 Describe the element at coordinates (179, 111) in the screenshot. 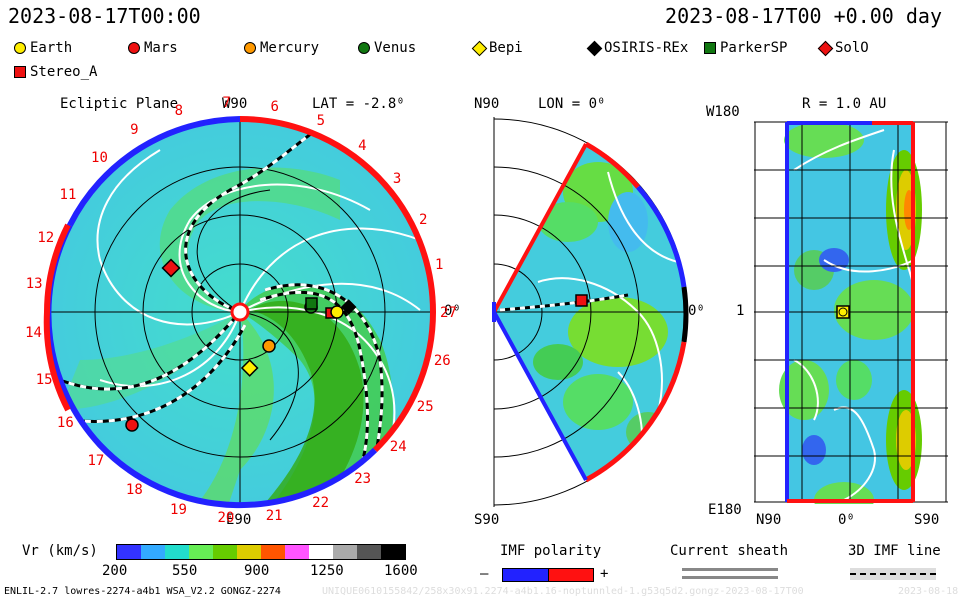

I see `carrington-number: 8` at that location.